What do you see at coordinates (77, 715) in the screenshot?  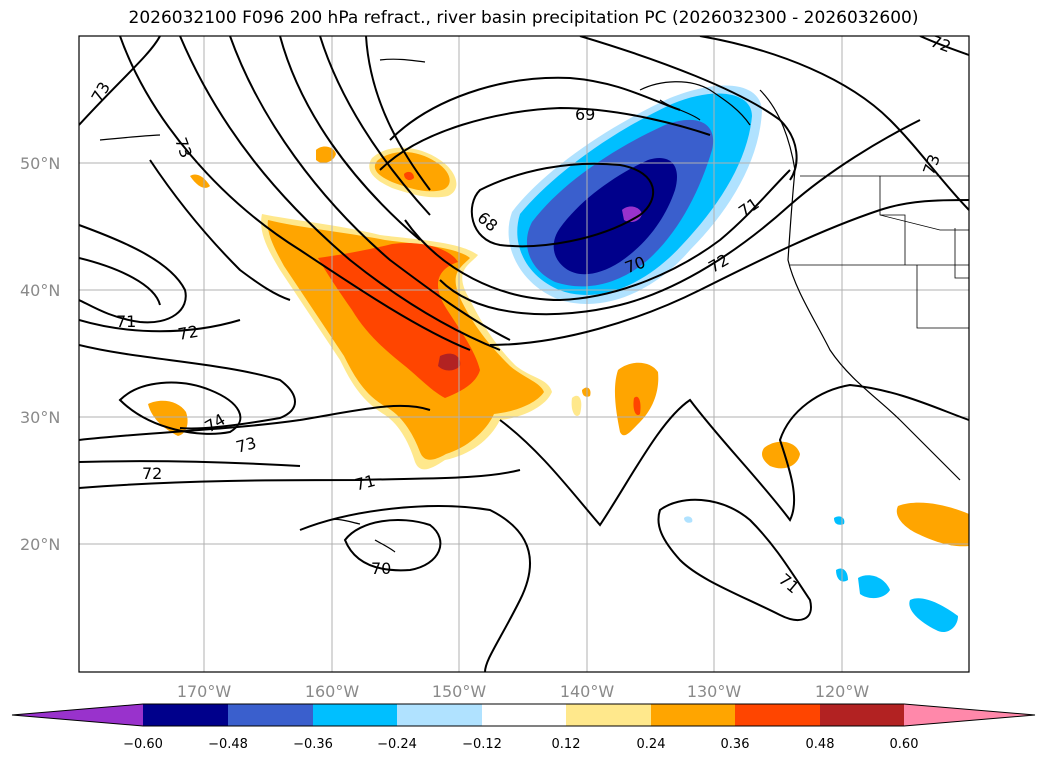 I see `colorbar-arrow-left` at bounding box center [77, 715].